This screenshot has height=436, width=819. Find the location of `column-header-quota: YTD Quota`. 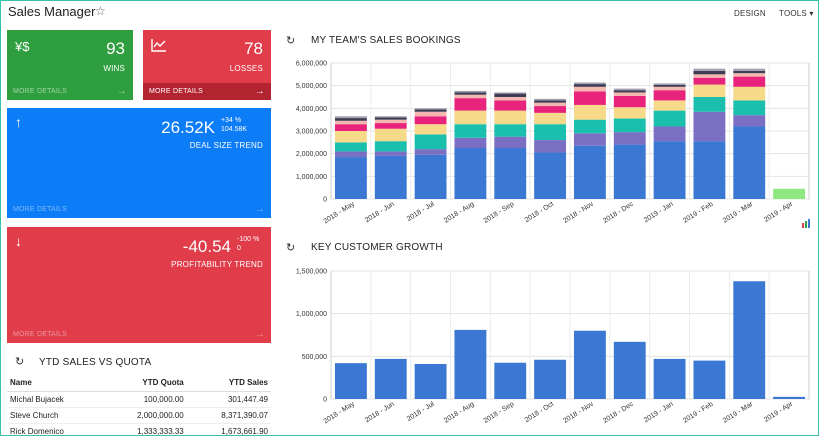

column-header-quota: YTD Quota is located at coordinates (144, 384).